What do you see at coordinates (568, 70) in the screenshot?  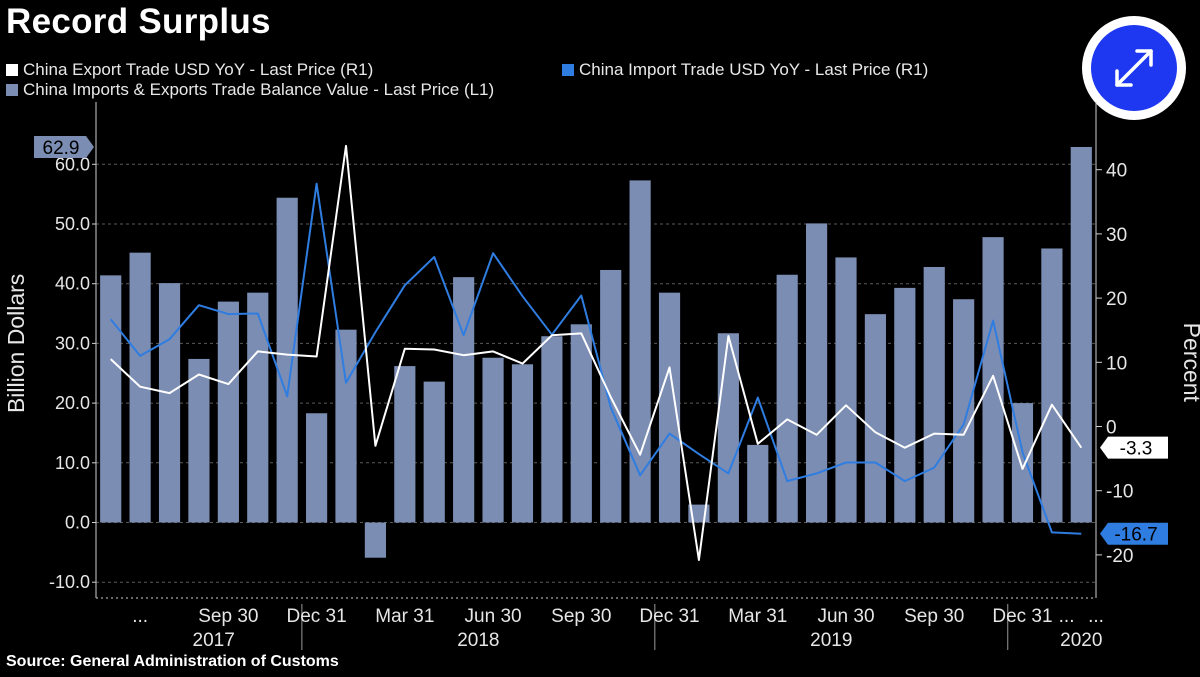 I see `legend-swatch-import` at bounding box center [568, 70].